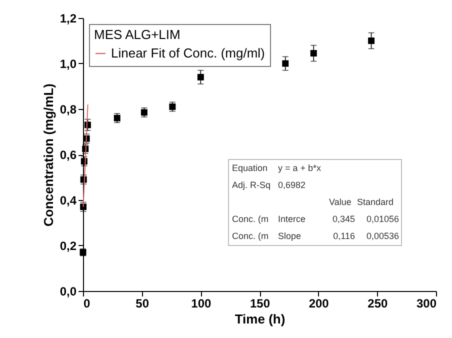 This screenshot has width=452, height=338. Describe the element at coordinates (201, 303) in the screenshot. I see `x-tick-label: 100` at that location.